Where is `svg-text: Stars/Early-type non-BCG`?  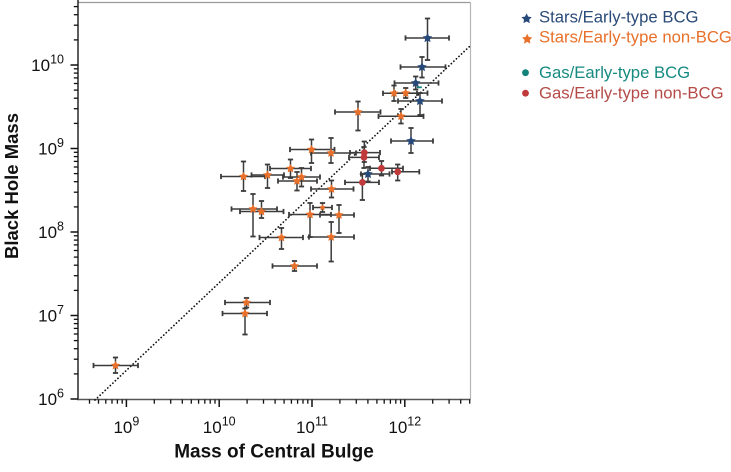 svg-text: Stars/Early-type non-BCG is located at coordinates (635, 36).